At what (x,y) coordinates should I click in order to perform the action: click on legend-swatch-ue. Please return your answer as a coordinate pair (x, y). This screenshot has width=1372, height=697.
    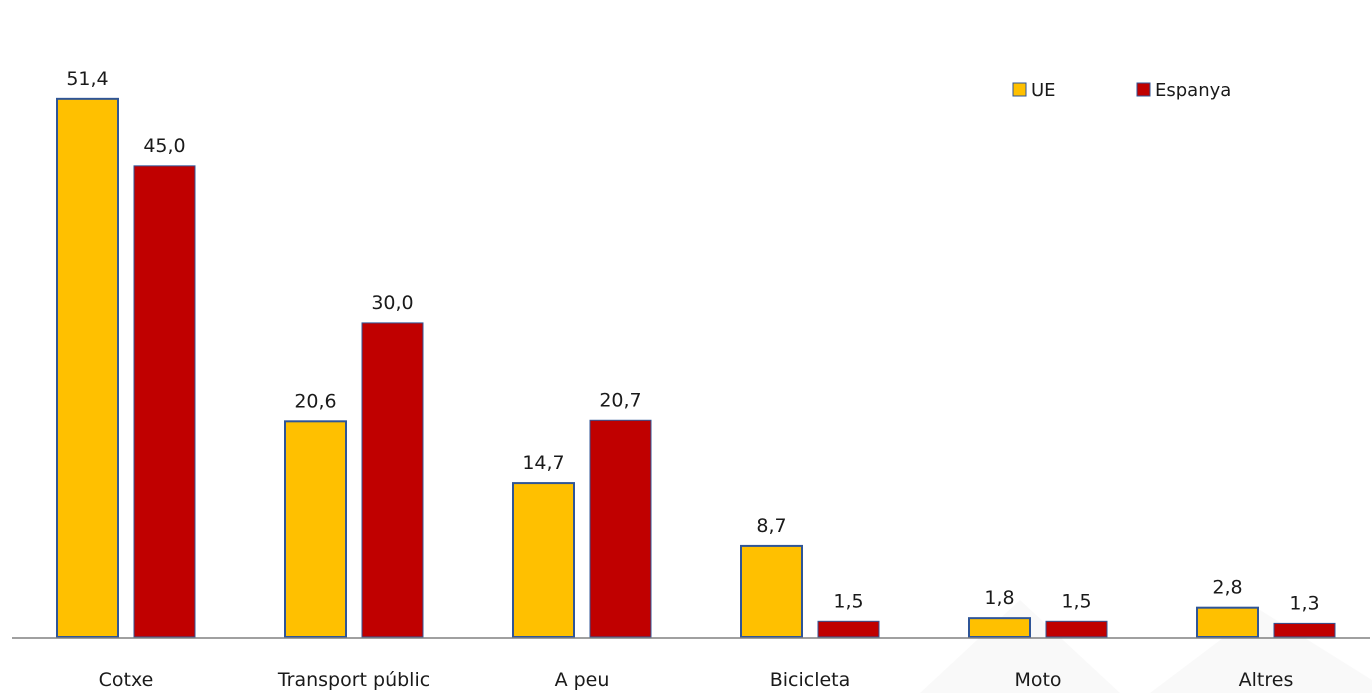
    Looking at the image, I should click on (1019, 89).